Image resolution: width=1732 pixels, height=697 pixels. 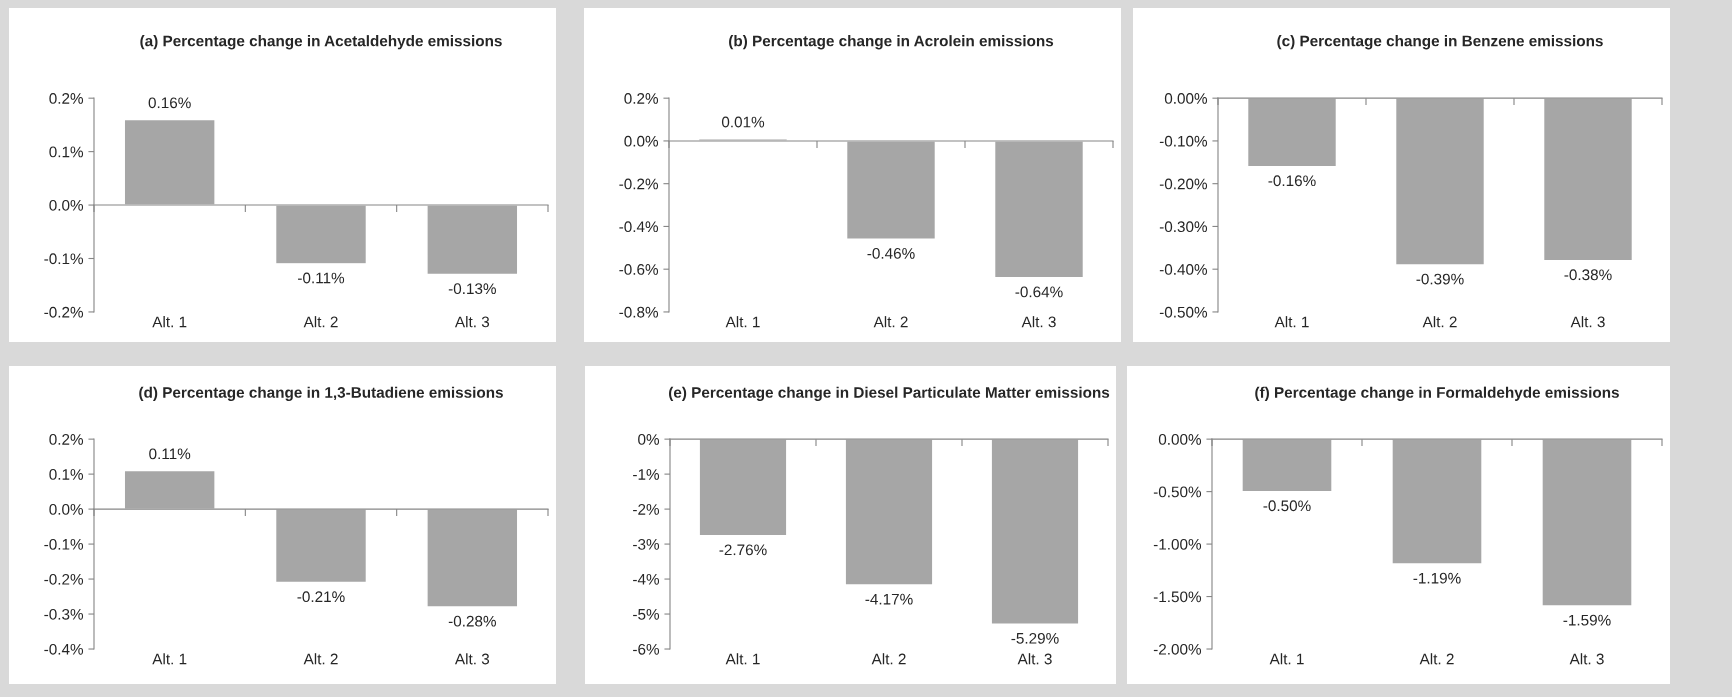 What do you see at coordinates (1440, 279) in the screenshot?
I see `data-label: -0.39%` at bounding box center [1440, 279].